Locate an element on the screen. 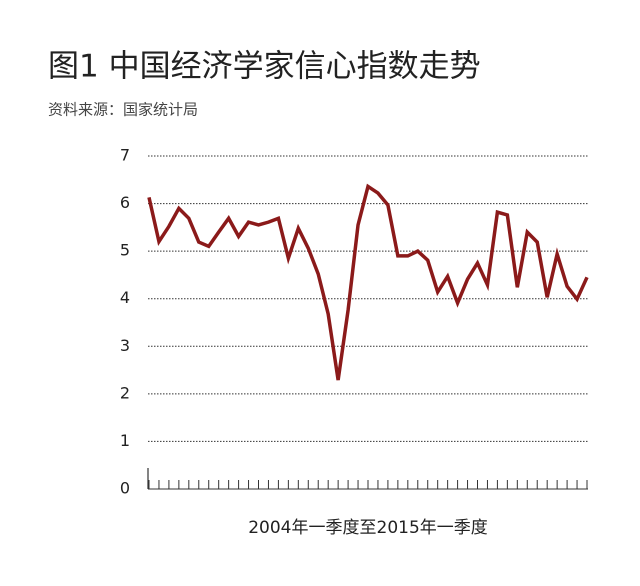 The image size is (640, 586). y-tick-label: 3 is located at coordinates (125, 345).